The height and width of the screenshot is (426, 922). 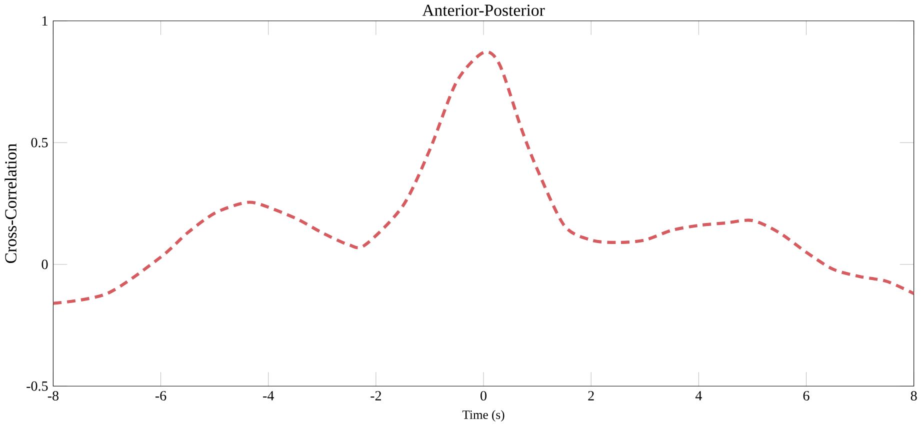 I want to click on x-tick-label: -2, so click(x=375, y=395).